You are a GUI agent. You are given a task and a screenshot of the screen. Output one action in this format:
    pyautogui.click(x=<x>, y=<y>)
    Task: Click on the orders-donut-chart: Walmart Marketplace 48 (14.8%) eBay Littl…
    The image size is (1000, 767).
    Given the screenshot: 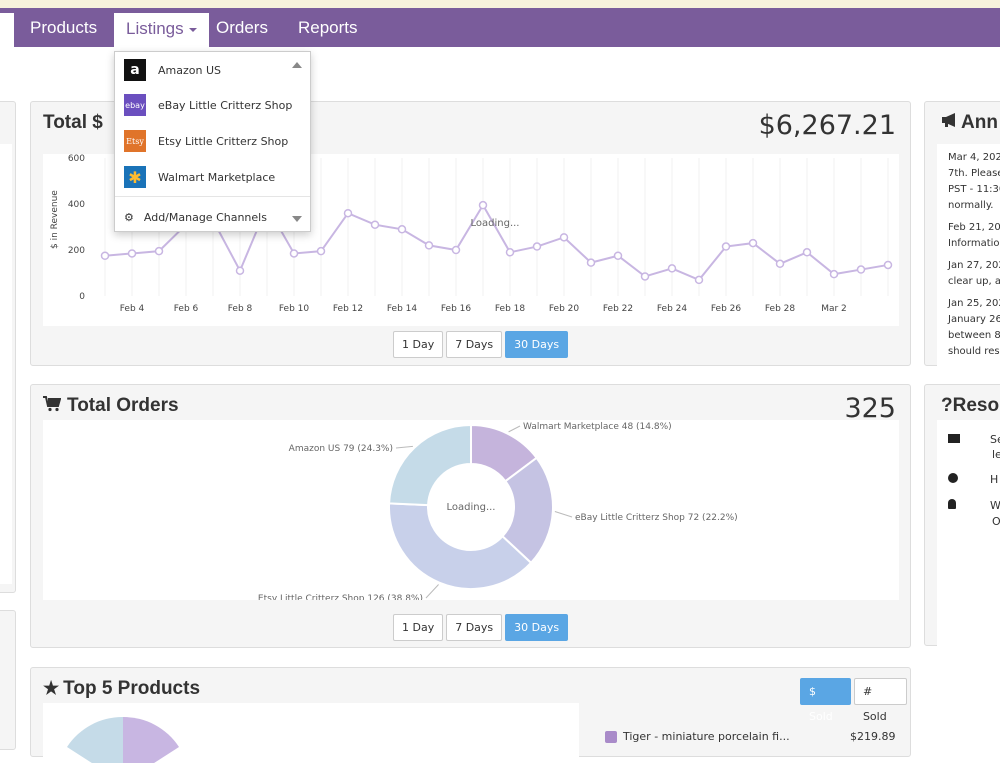 What is the action you would take?
    pyautogui.click(x=498, y=513)
    